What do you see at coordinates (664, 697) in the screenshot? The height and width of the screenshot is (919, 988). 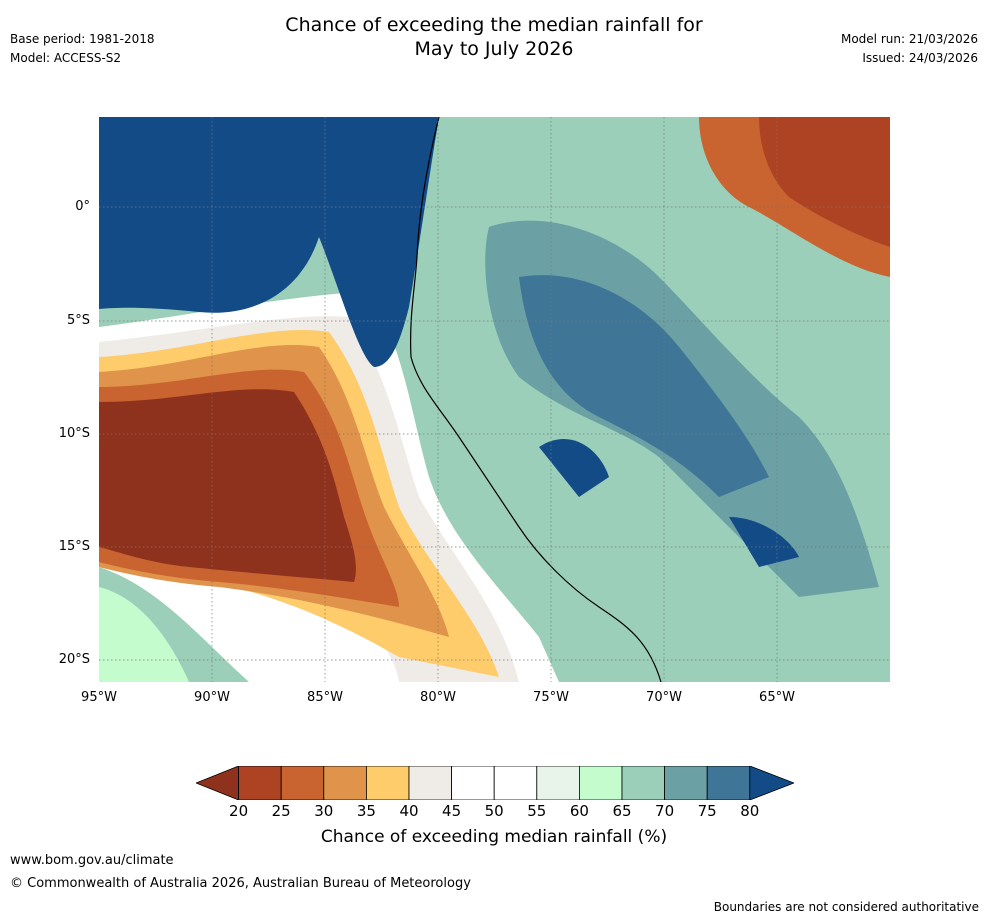 I see `lon-label-70w: 70°W` at bounding box center [664, 697].